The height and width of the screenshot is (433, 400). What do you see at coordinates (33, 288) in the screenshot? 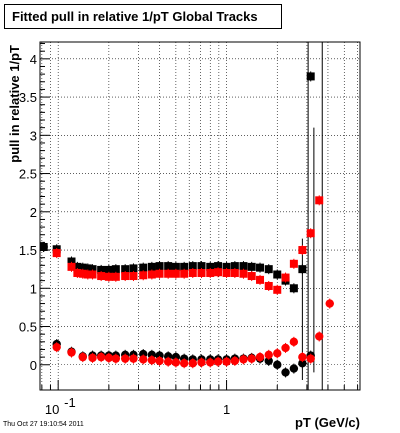
I see `y-tick-label: 1` at bounding box center [33, 288].